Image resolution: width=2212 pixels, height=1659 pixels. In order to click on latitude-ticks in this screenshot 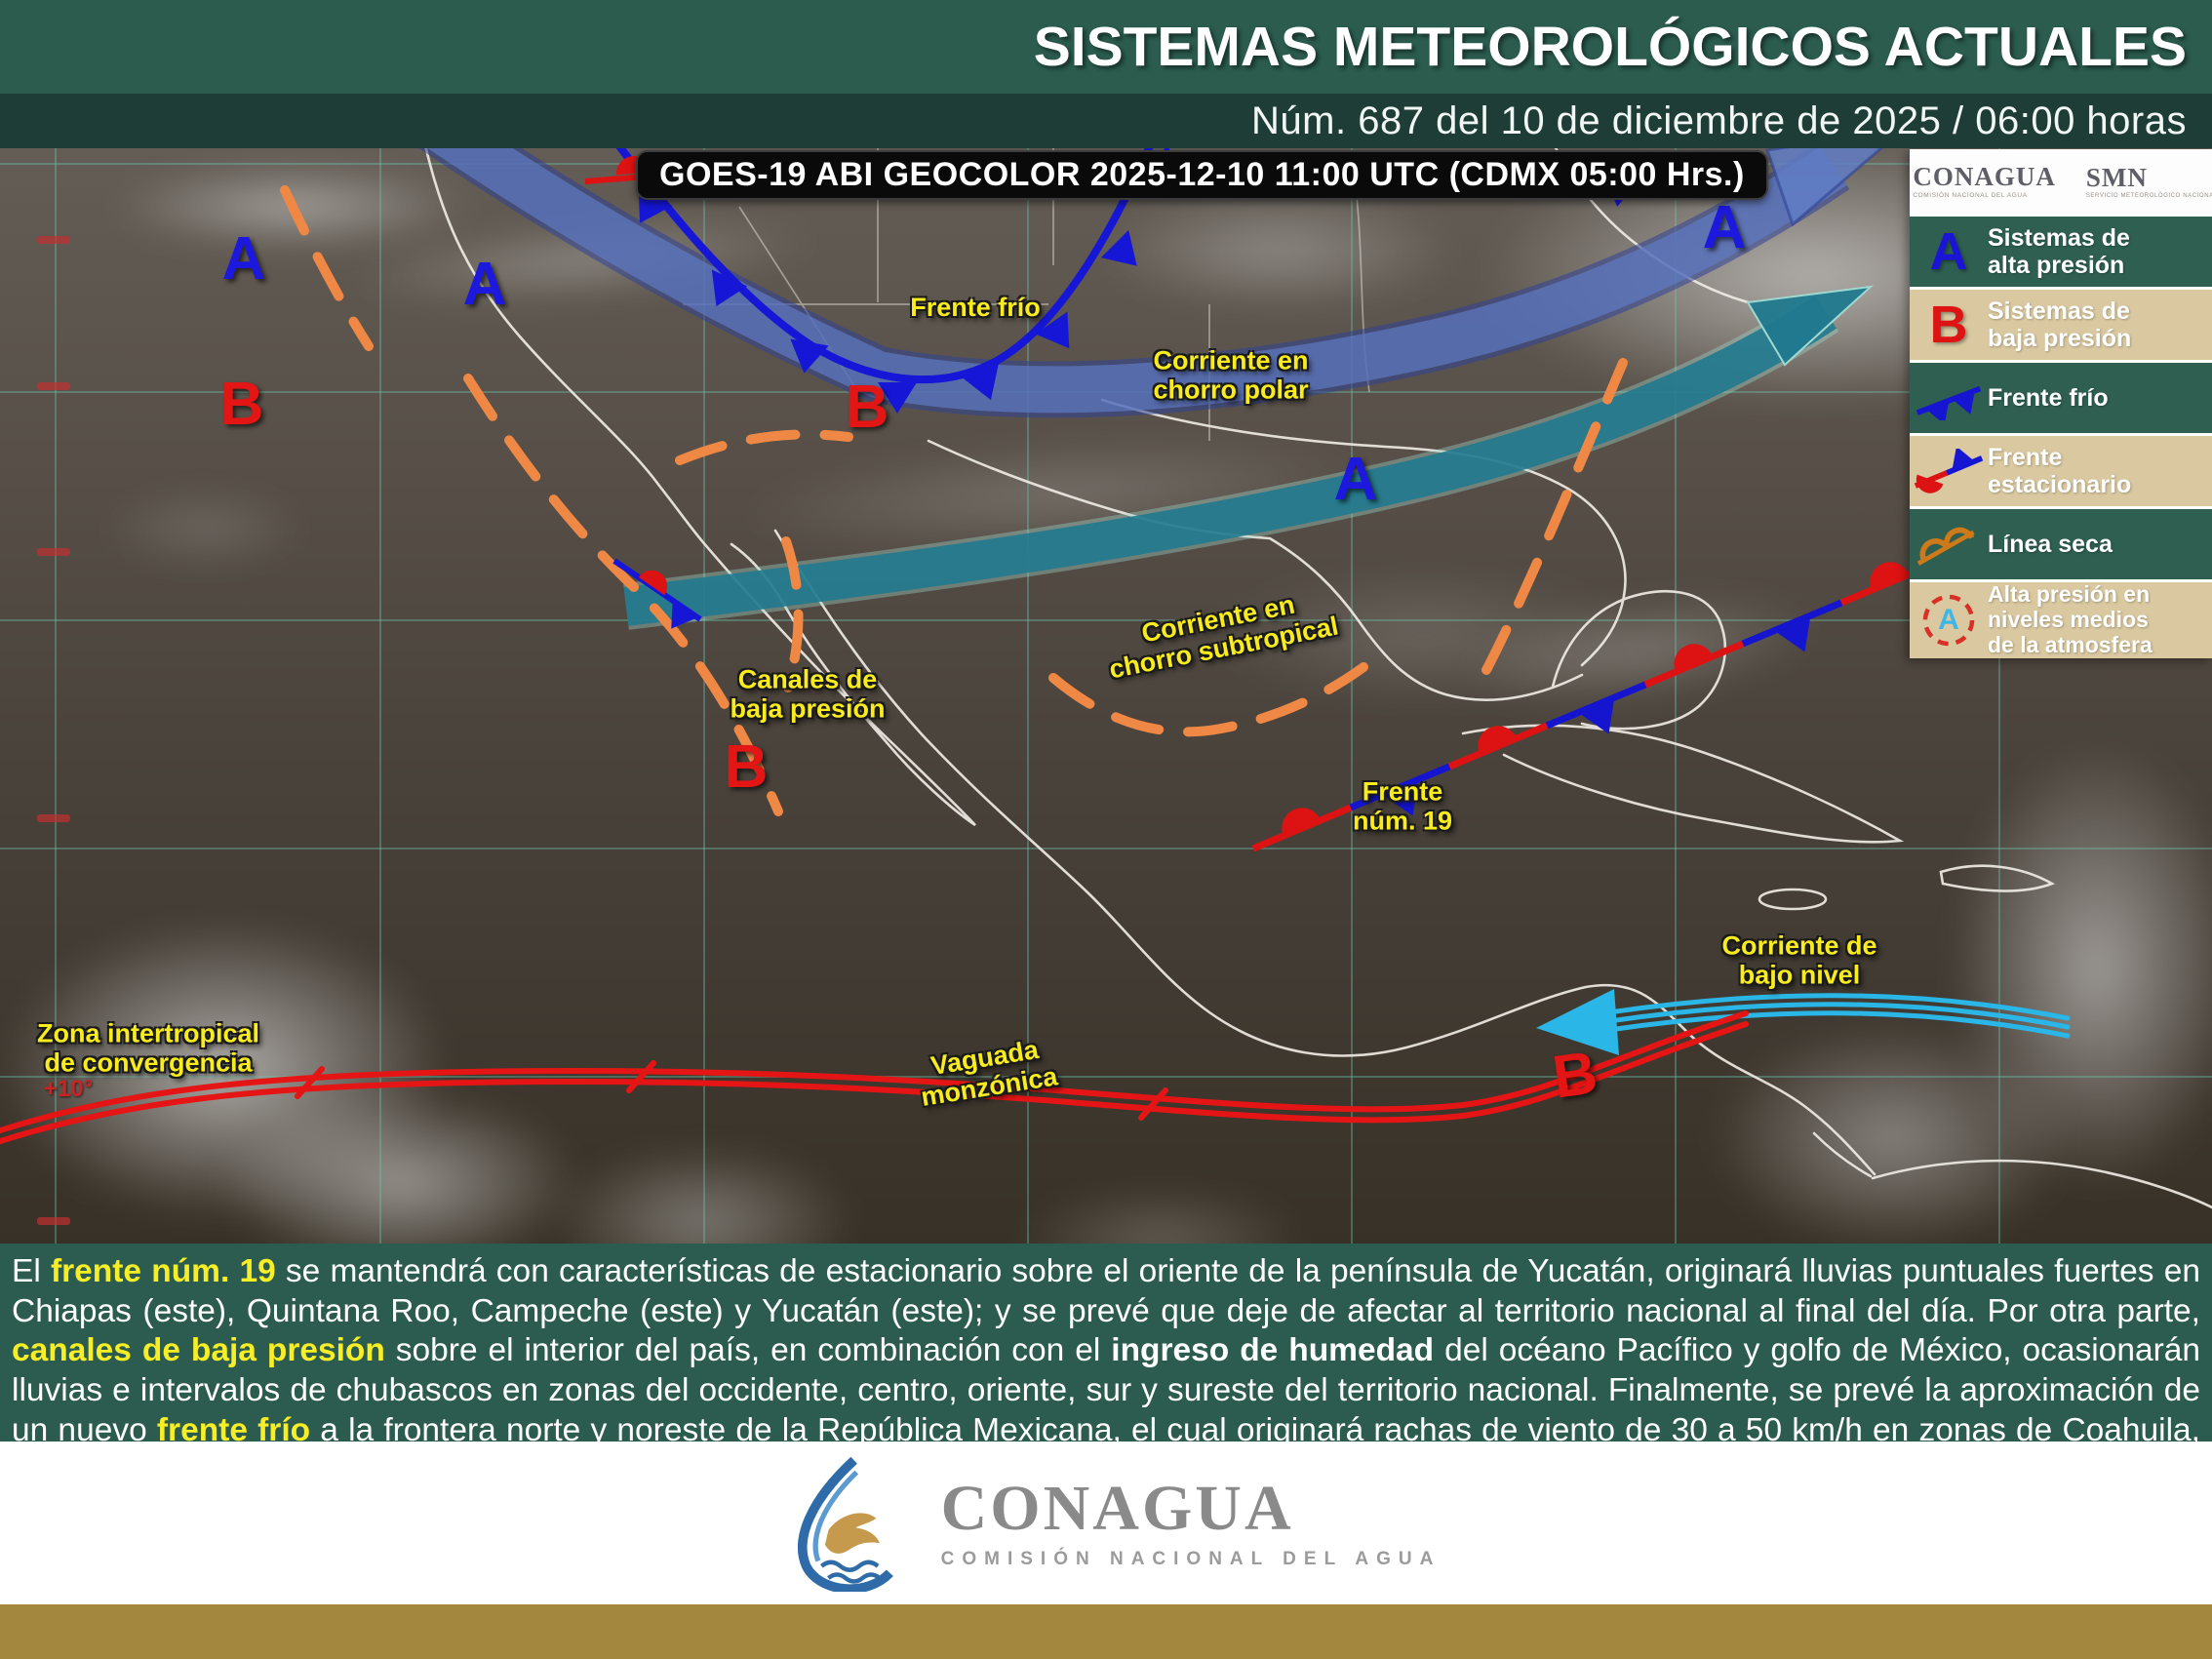, I will do `click(53, 730)`.